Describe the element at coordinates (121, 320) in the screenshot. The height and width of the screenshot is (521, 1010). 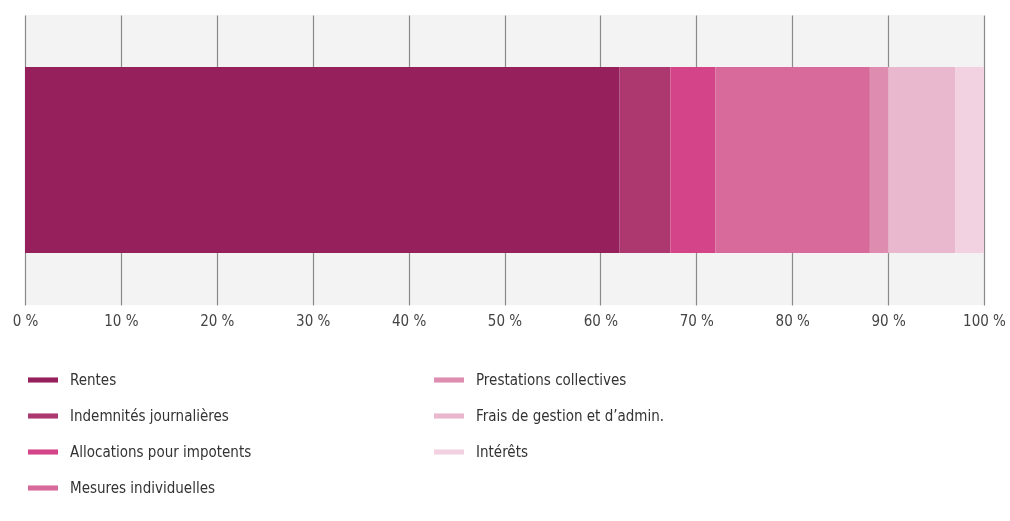
I see `x-tick-label: 10 %` at that location.